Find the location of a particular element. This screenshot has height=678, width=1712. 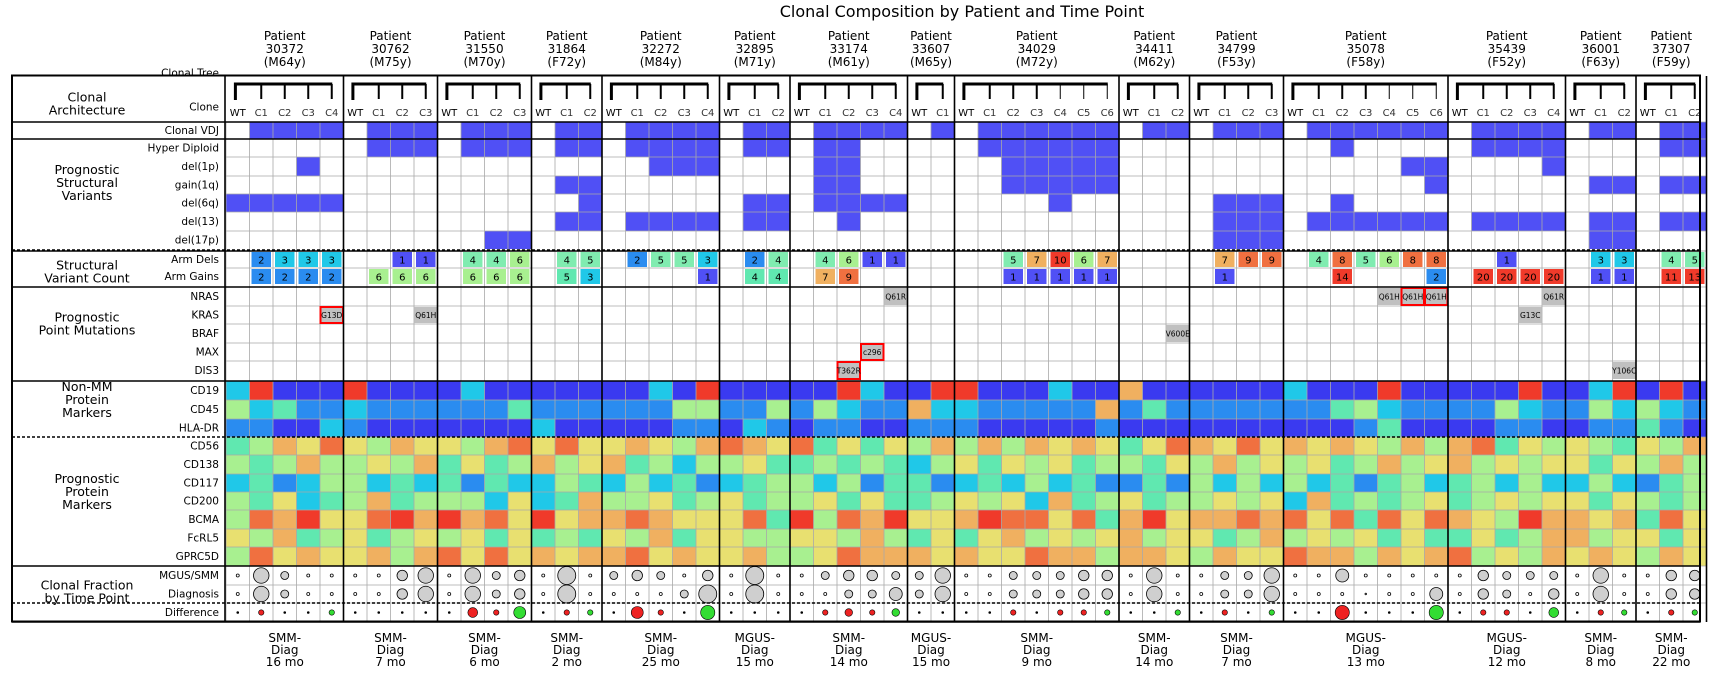

patient-id: 32272 is located at coordinates (661, 49).